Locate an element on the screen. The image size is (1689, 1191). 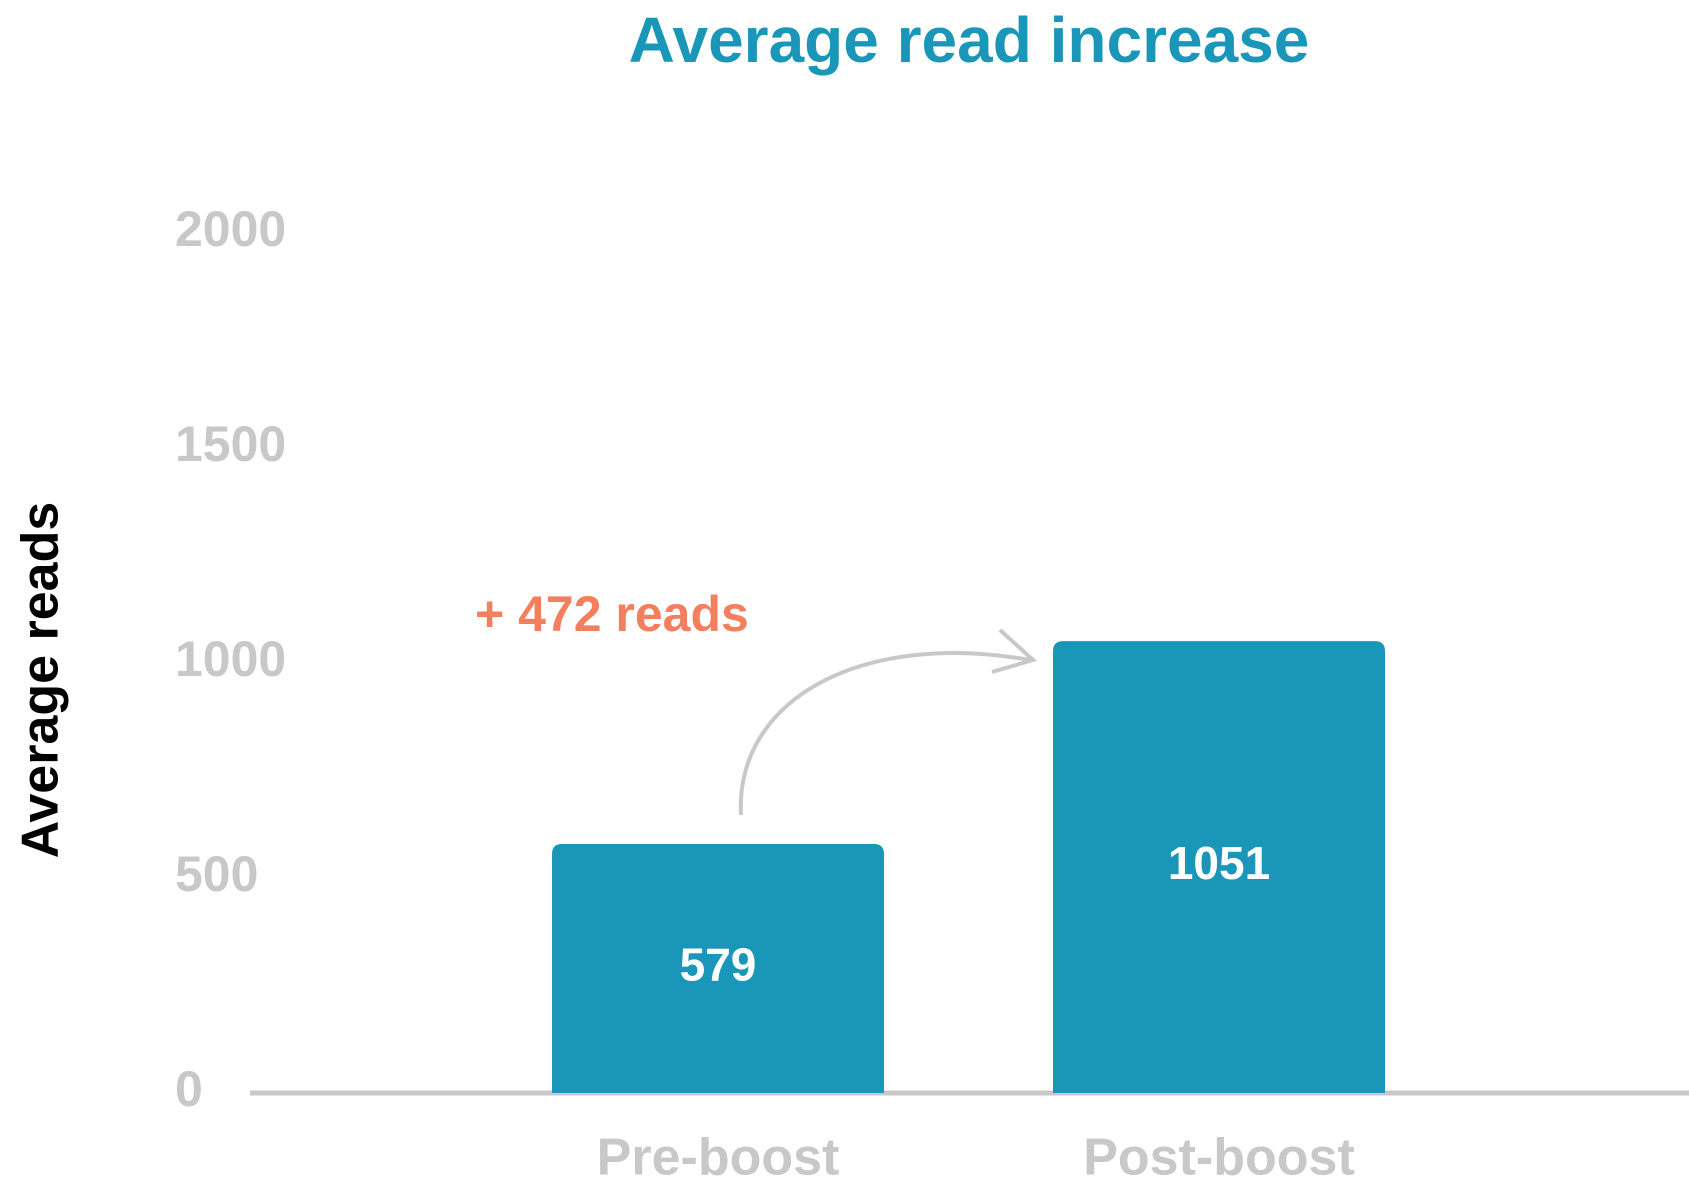
y-axis-label: Average reads is located at coordinates (41, 680).